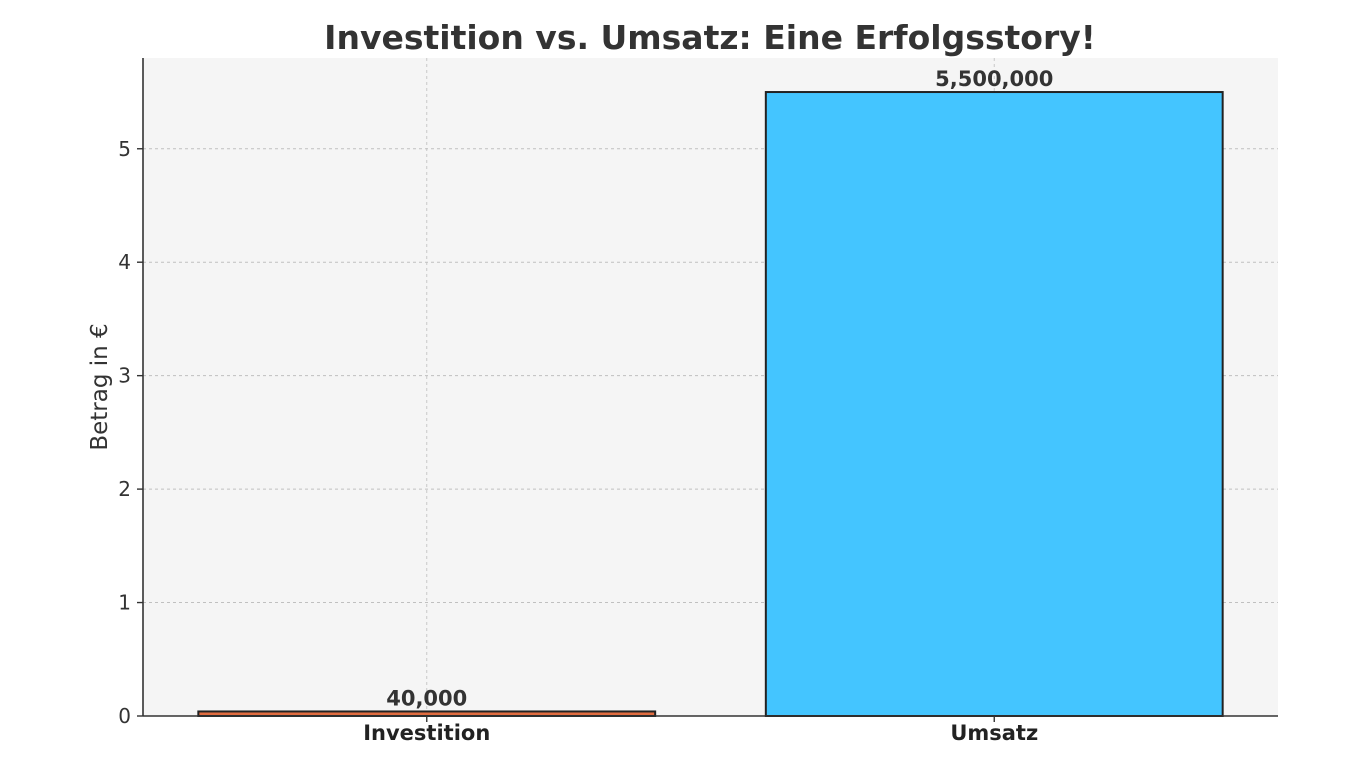 The image size is (1366, 768). Describe the element at coordinates (124, 716) in the screenshot. I see `y-tick-label: 0` at that location.